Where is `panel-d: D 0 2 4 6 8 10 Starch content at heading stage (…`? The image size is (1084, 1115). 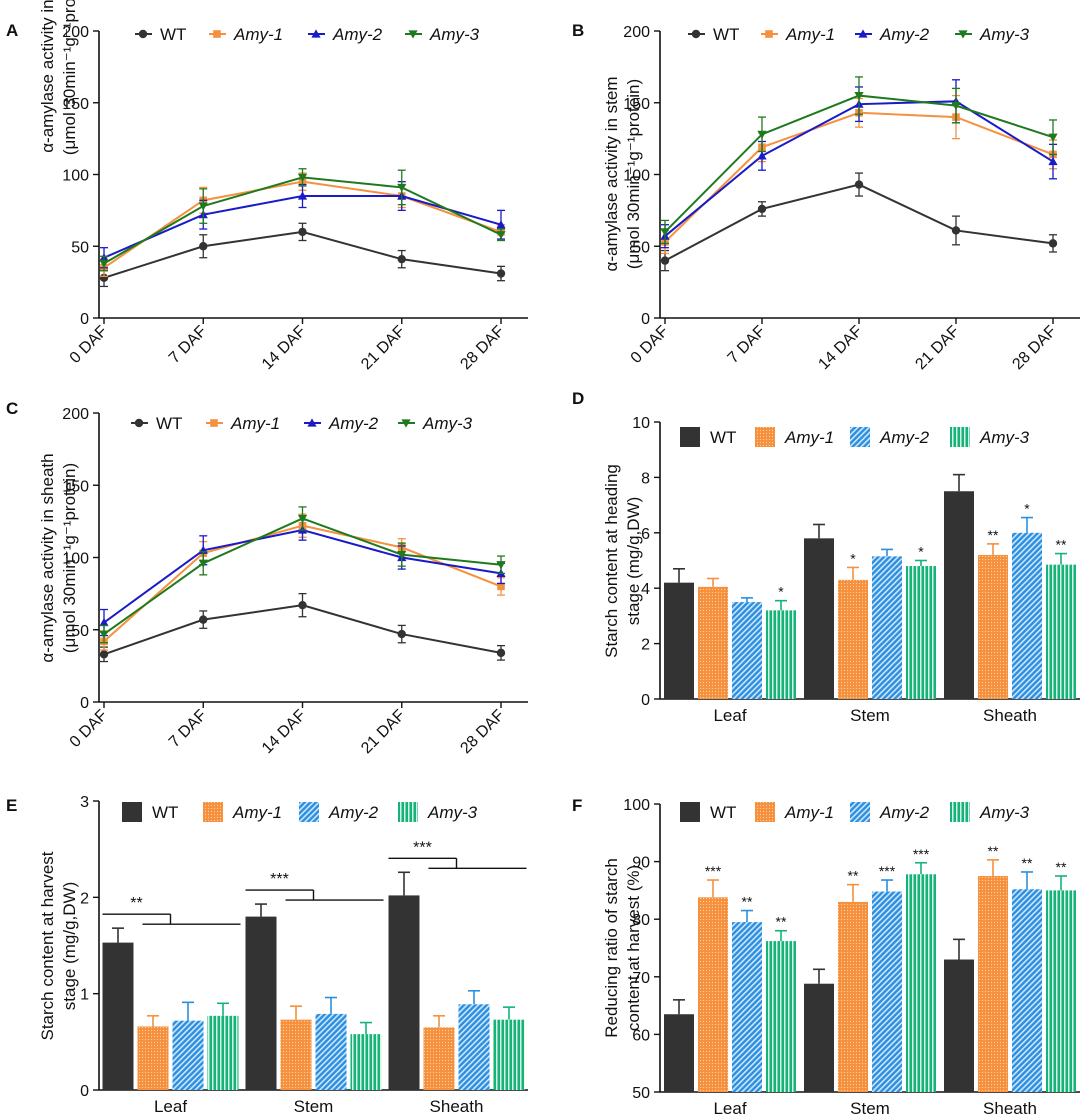 panel-d: D 0 2 4 6 8 10 Starch content at heading stage (… is located at coordinates (826, 557).